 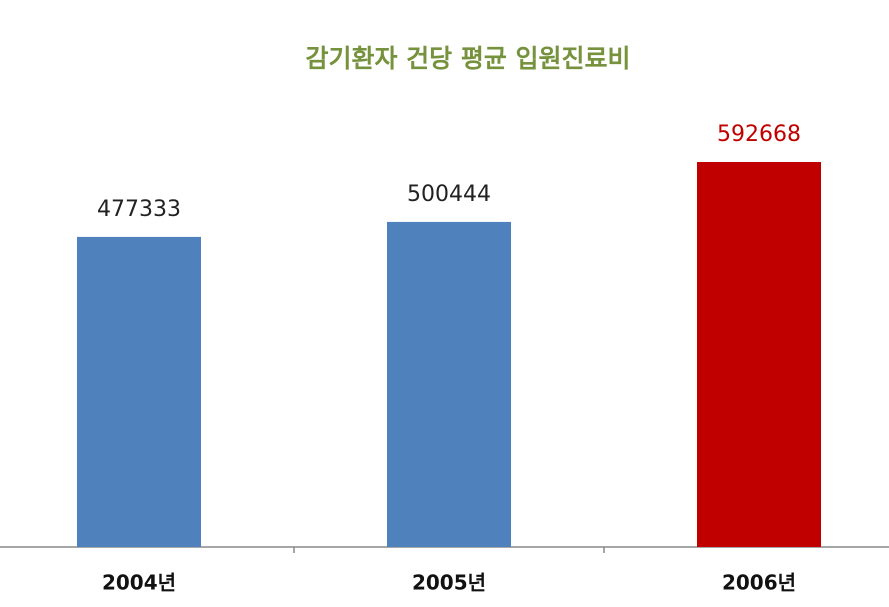 What do you see at coordinates (759, 134) in the screenshot?
I see `value-label: 592668` at bounding box center [759, 134].